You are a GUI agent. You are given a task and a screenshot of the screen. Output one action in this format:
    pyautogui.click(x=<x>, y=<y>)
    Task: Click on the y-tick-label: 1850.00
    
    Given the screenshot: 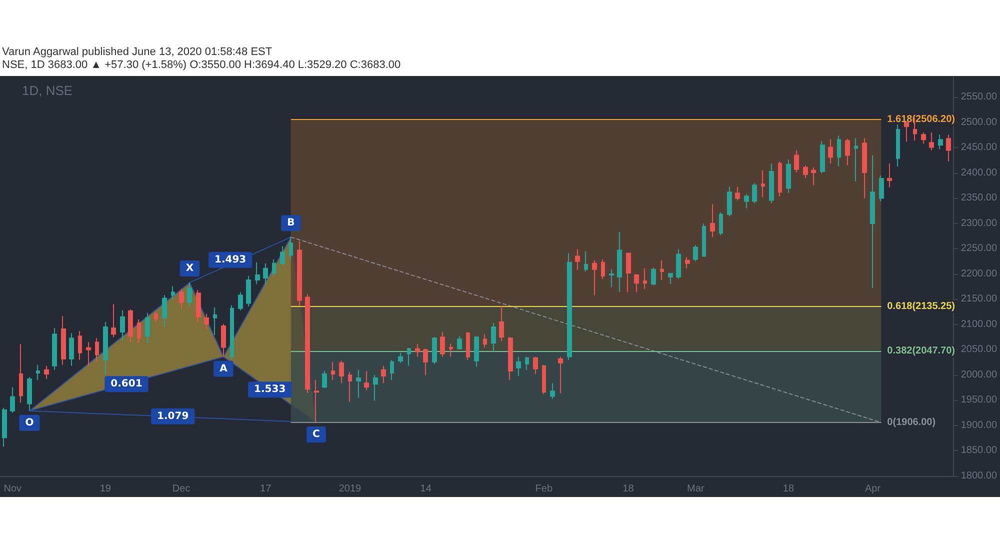 What is the action you would take?
    pyautogui.click(x=979, y=450)
    